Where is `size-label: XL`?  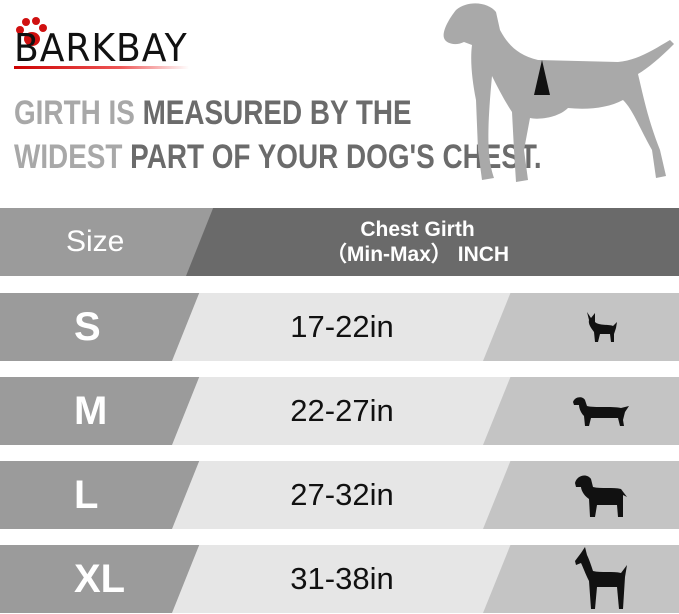 size-label: XL is located at coordinates (100, 579).